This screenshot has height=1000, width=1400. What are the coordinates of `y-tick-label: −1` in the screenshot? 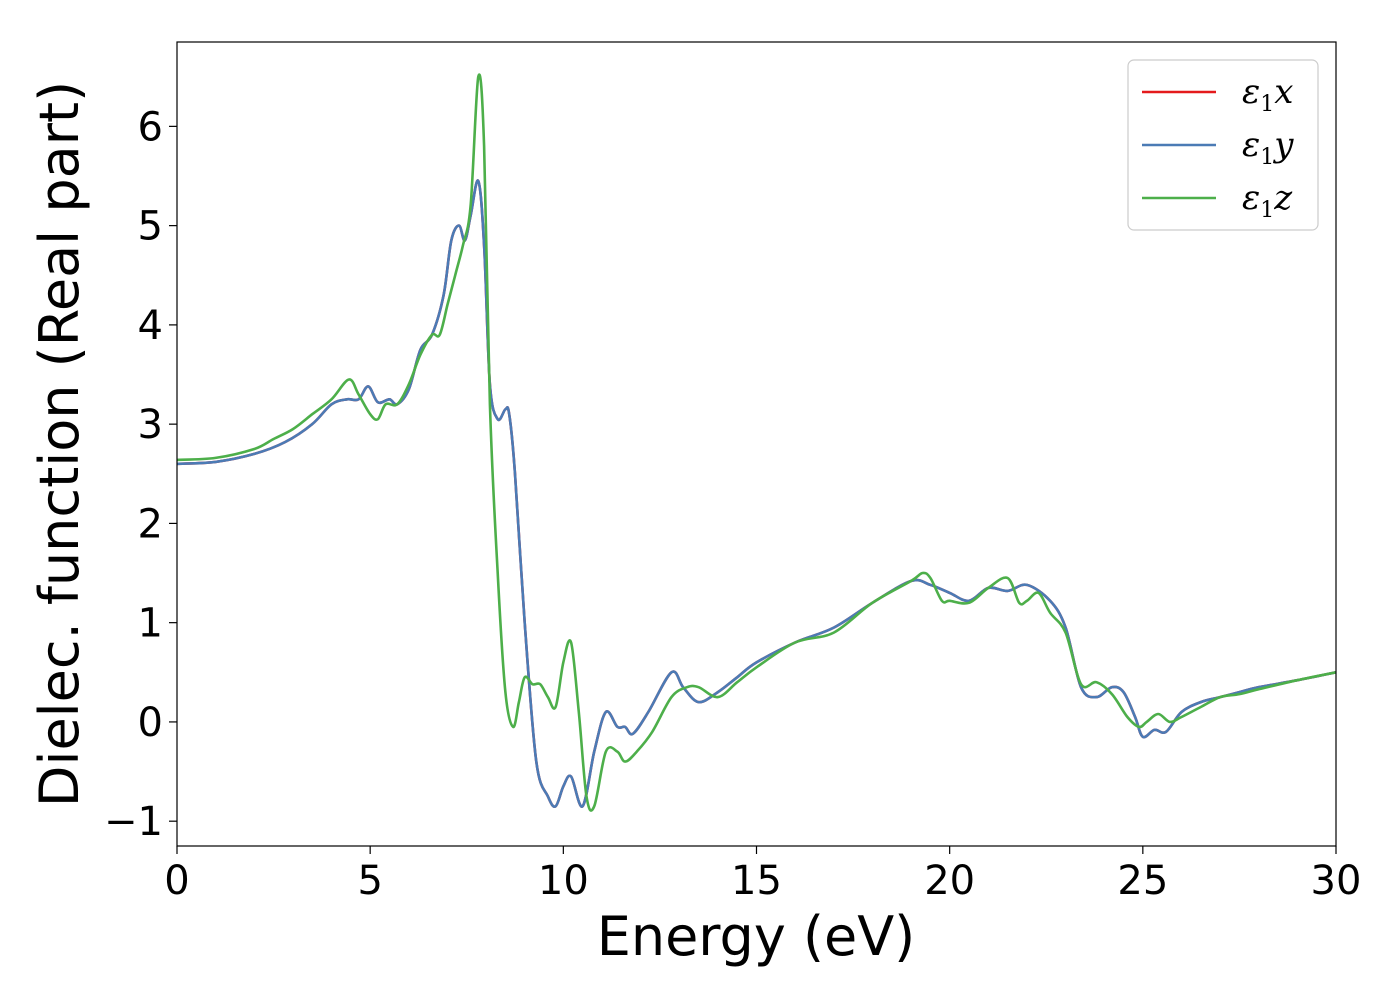 It's located at (133, 822).